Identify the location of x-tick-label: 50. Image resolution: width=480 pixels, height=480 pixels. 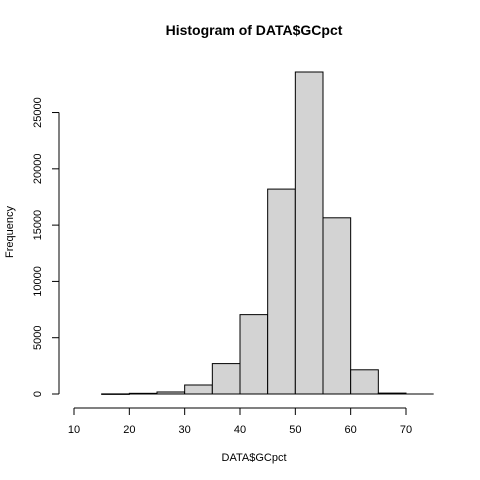
(295, 430).